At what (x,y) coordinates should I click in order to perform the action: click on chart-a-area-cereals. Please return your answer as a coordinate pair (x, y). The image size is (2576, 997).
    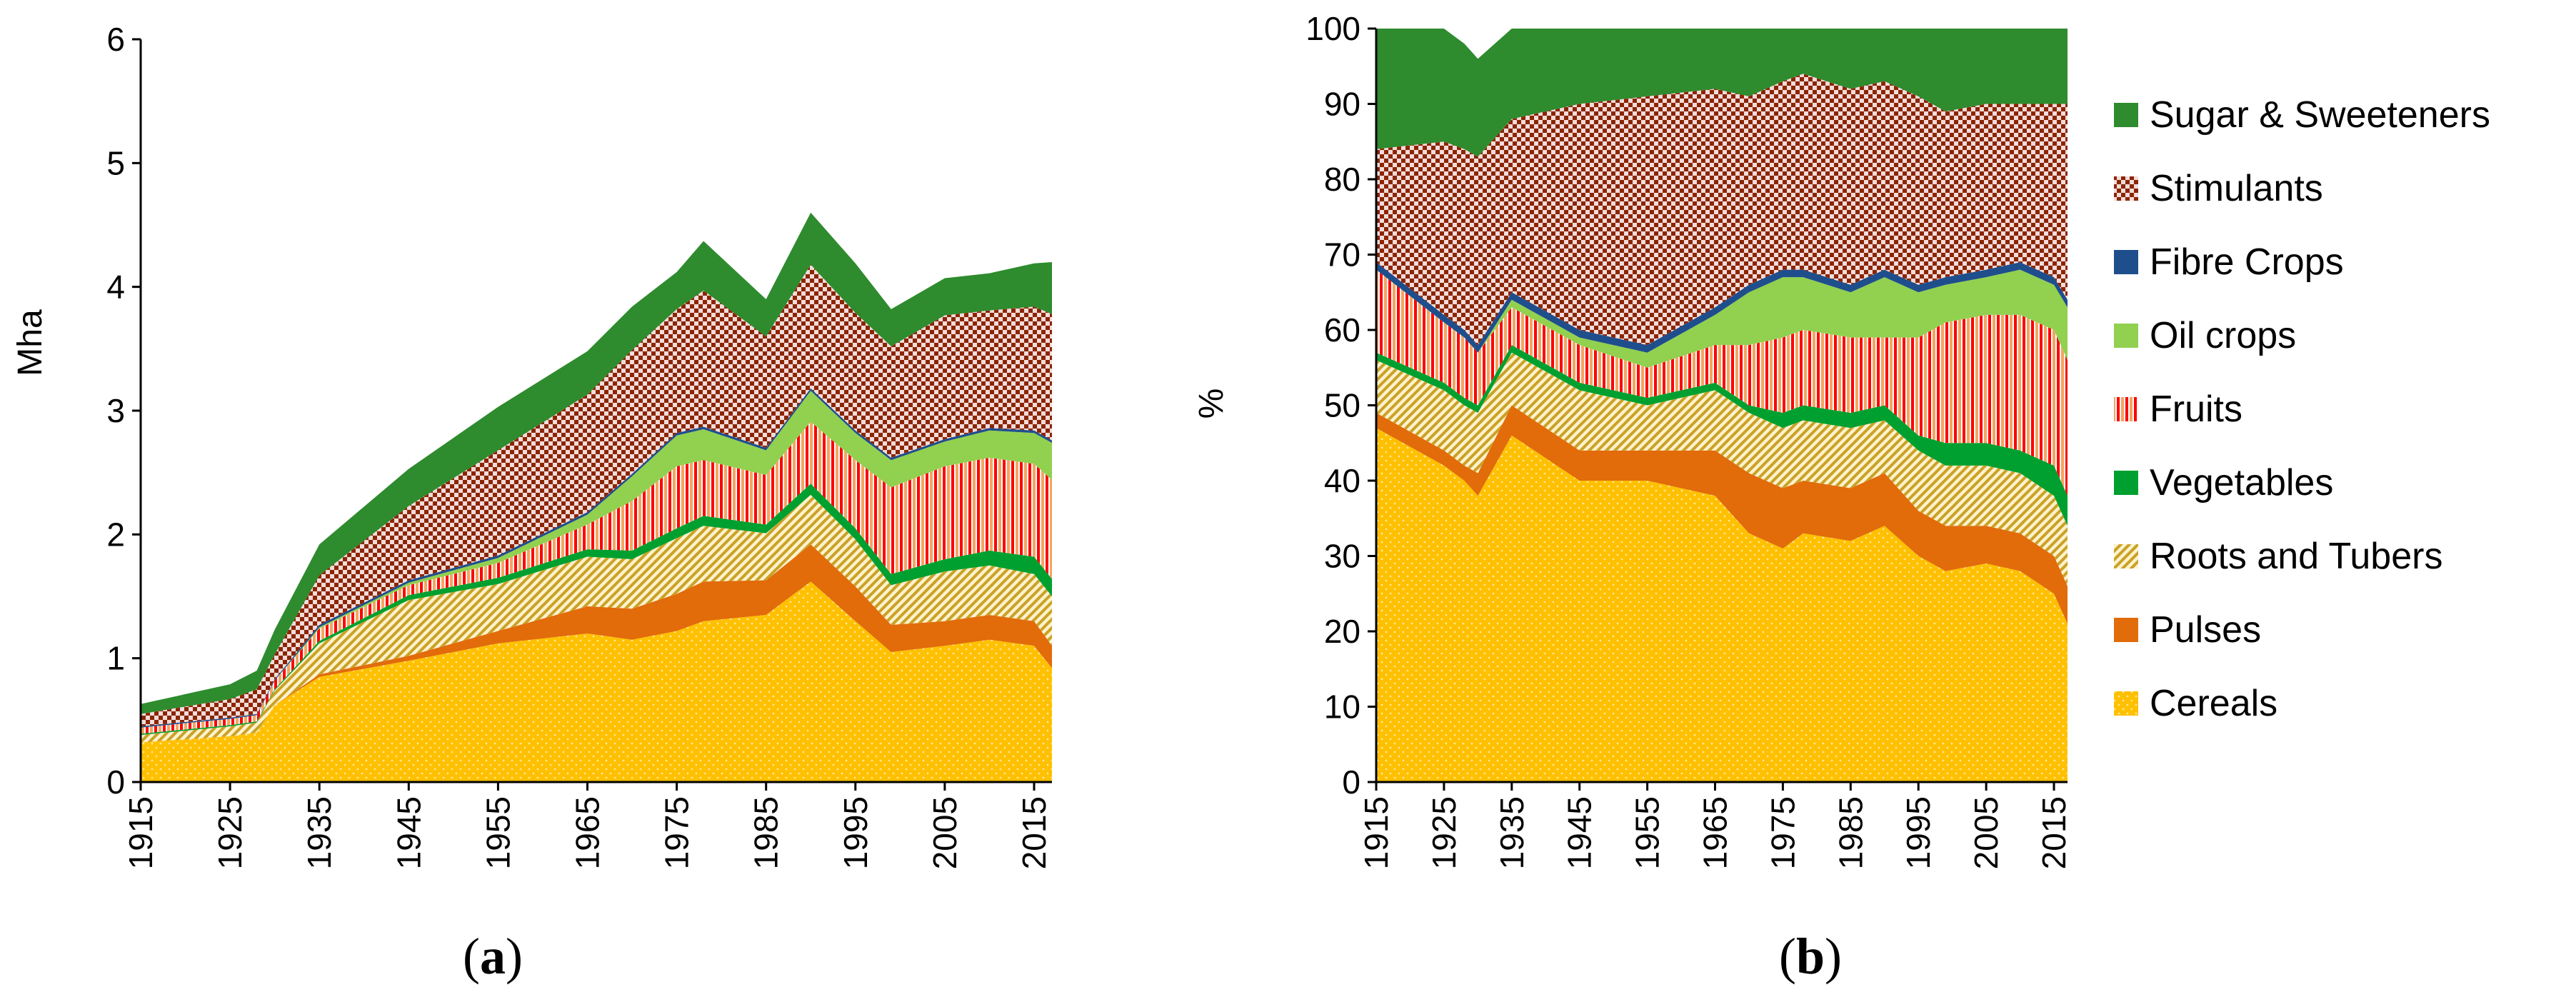
    Looking at the image, I should click on (596, 681).